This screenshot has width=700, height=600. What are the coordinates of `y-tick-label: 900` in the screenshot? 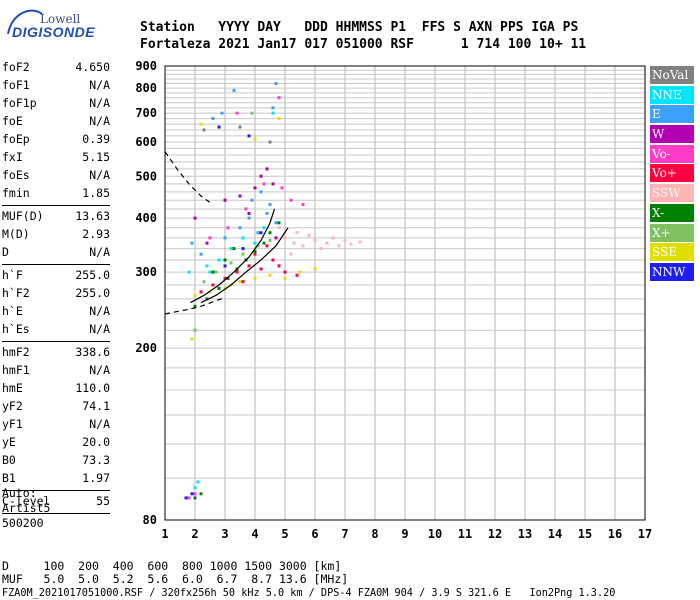 It's located at (146, 66).